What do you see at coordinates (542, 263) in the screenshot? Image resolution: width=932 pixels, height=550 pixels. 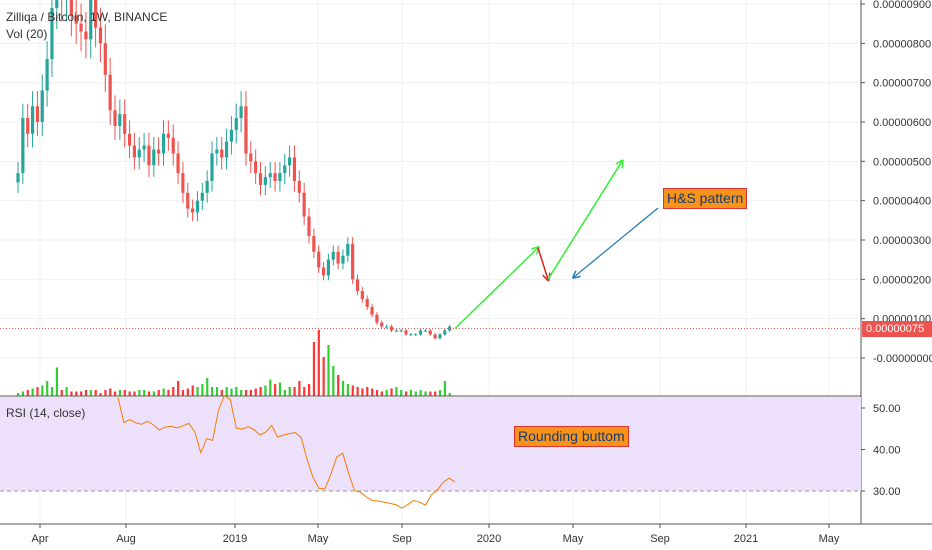 I see `red-arrow-down` at bounding box center [542, 263].